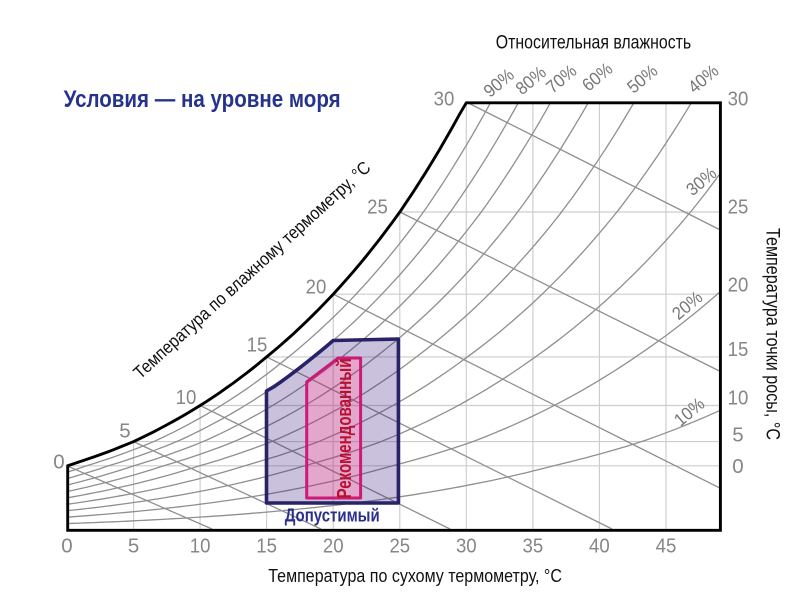 This screenshot has height=599, width=800. What do you see at coordinates (415, 575) in the screenshot?
I see `svg-text:Температура по сухому термомет: Температура по сухому термометру, °C` at bounding box center [415, 575].